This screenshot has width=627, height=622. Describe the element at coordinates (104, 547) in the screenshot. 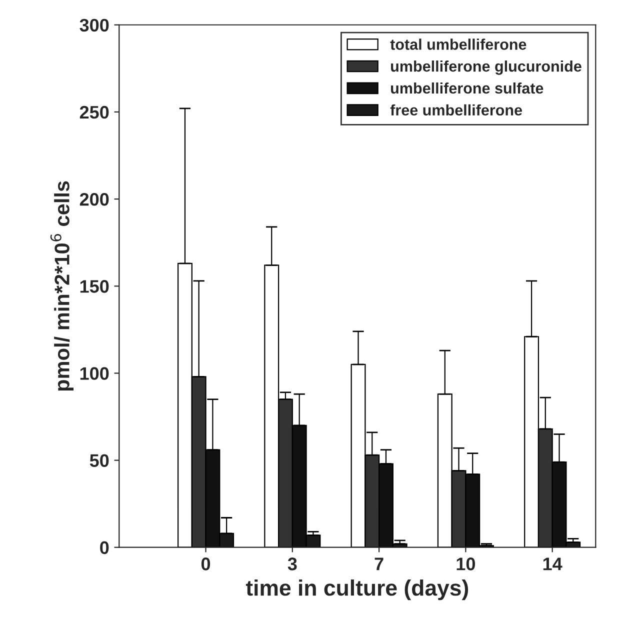

I see `y-tick-label: 0` at that location.